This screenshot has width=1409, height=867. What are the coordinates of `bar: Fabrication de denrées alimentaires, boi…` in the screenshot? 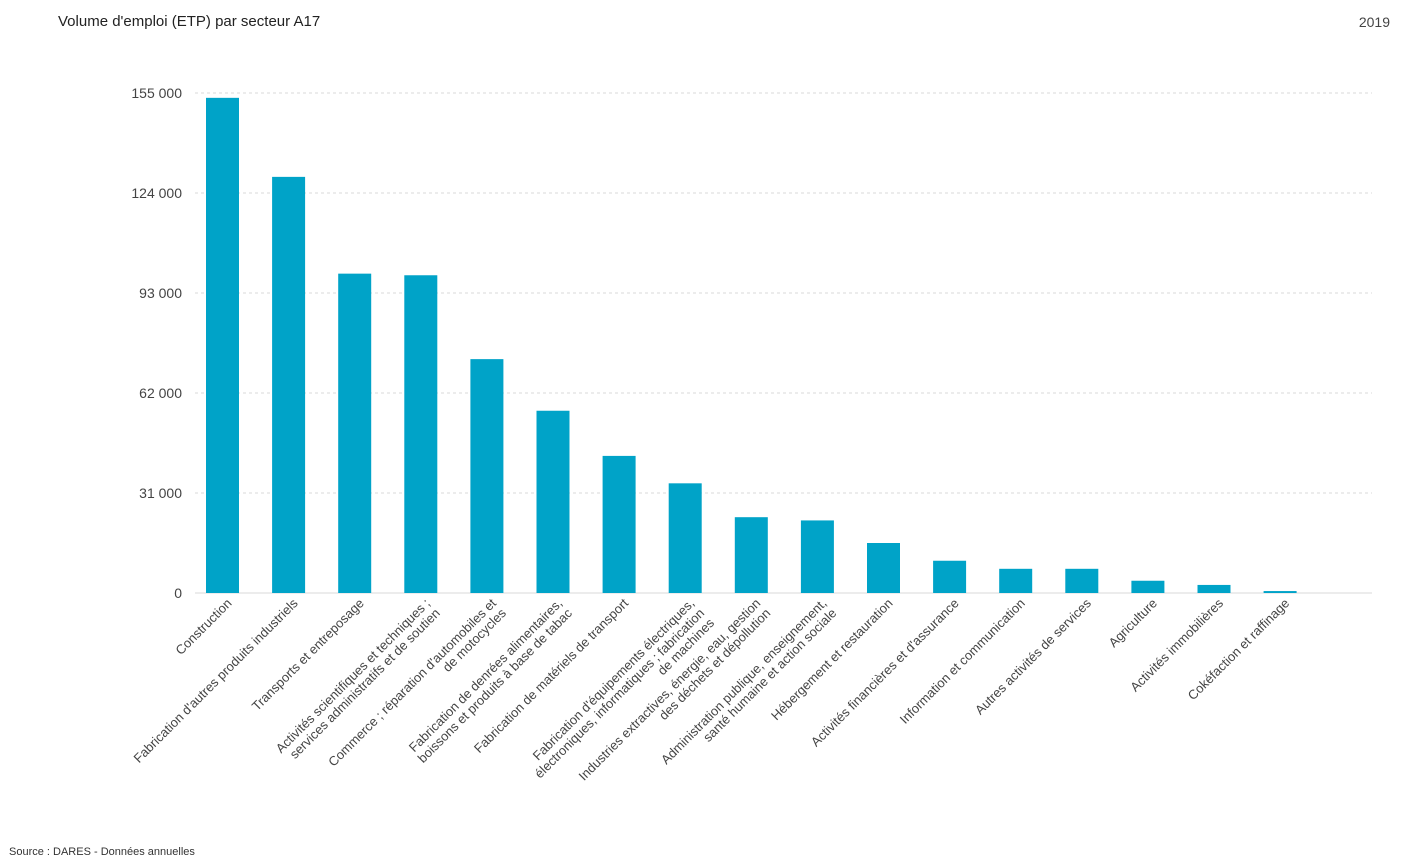 It's located at (553, 501).